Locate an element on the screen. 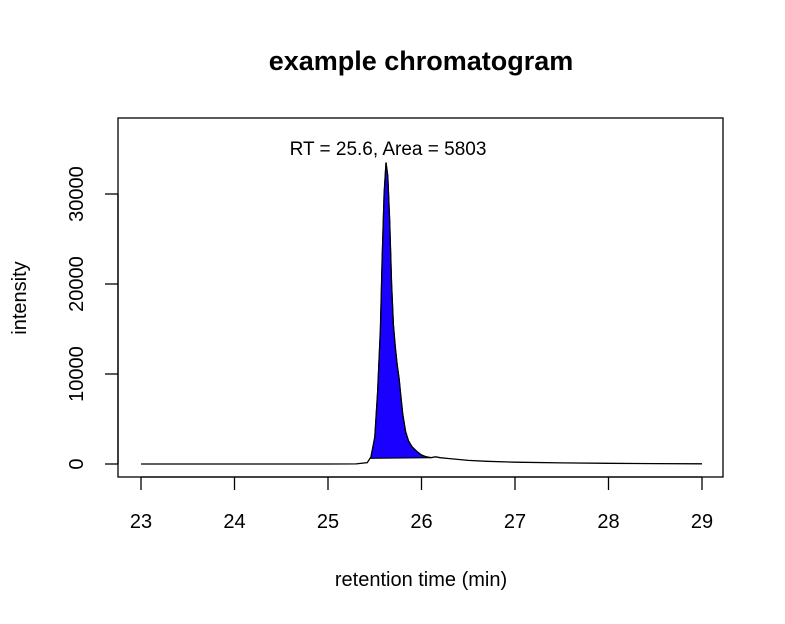  y-axis: 0 10000 20000 30000 is located at coordinates (92, 318).